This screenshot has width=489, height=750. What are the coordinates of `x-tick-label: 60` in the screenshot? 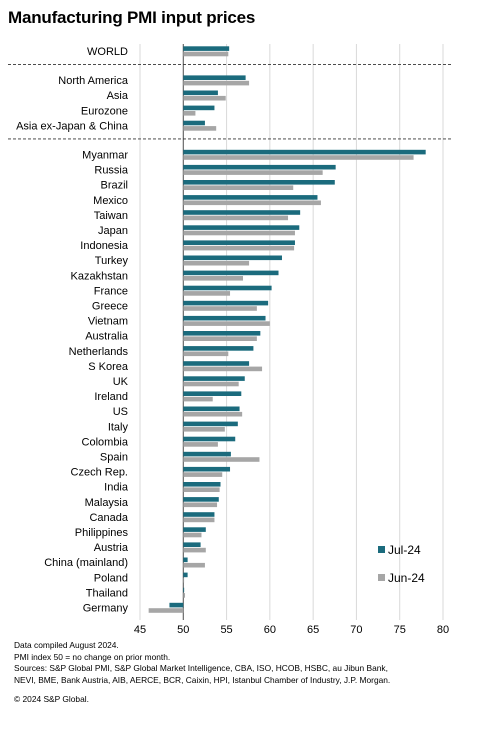 It's located at (270, 630).